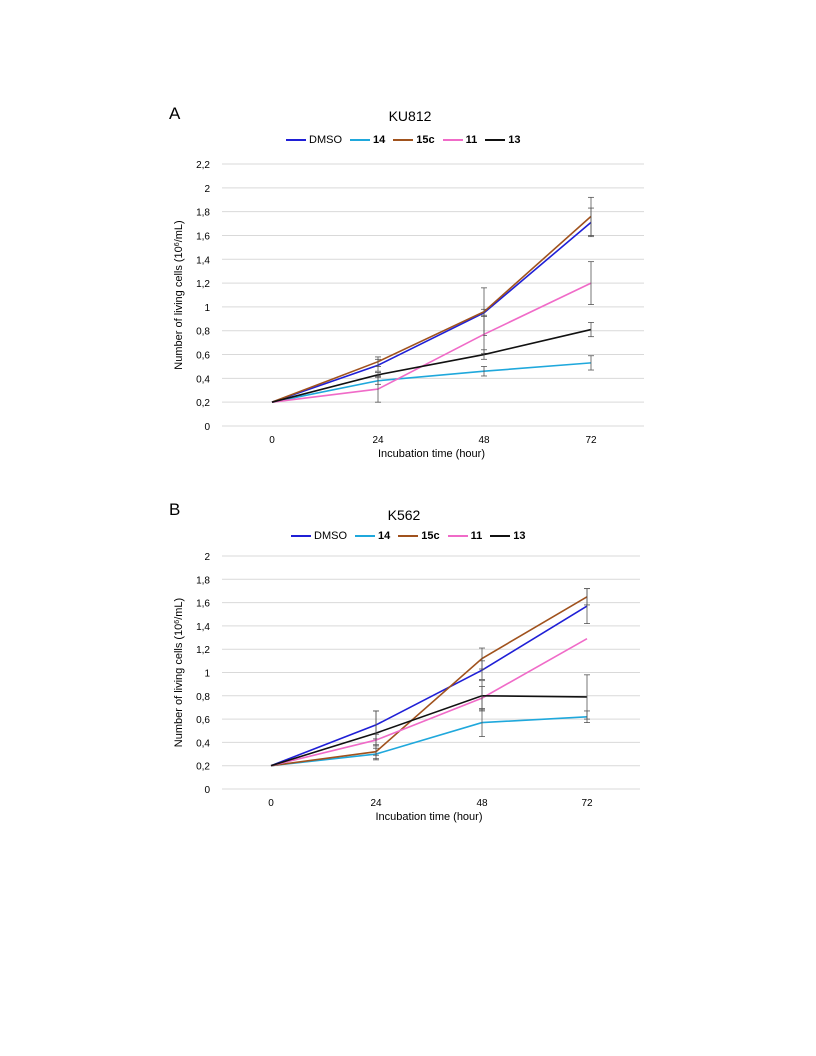 Image resolution: width=816 pixels, height=1056 pixels. Describe the element at coordinates (175, 509) in the screenshot. I see `panel-label: B` at that location.